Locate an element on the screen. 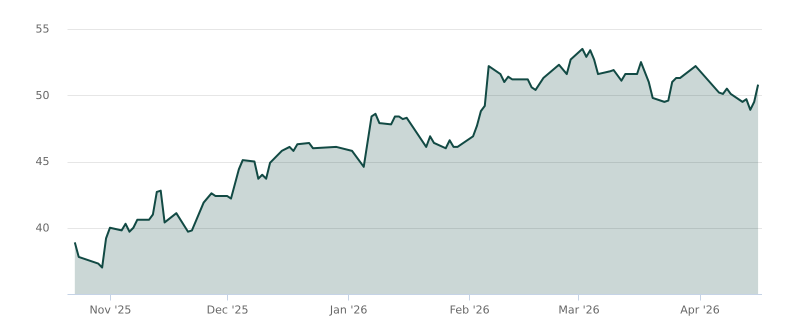  y-tick-label: 40 is located at coordinates (43, 227).